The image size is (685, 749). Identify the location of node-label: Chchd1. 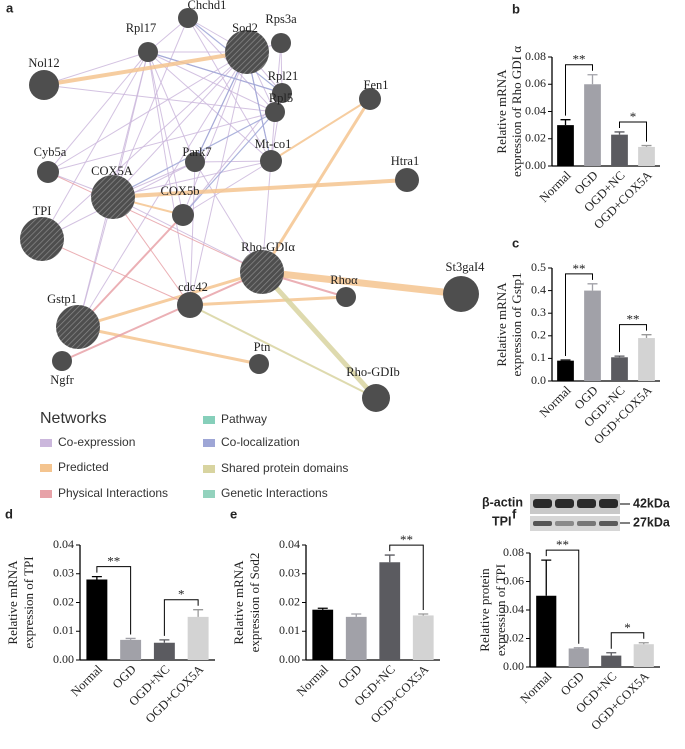
(207, 6).